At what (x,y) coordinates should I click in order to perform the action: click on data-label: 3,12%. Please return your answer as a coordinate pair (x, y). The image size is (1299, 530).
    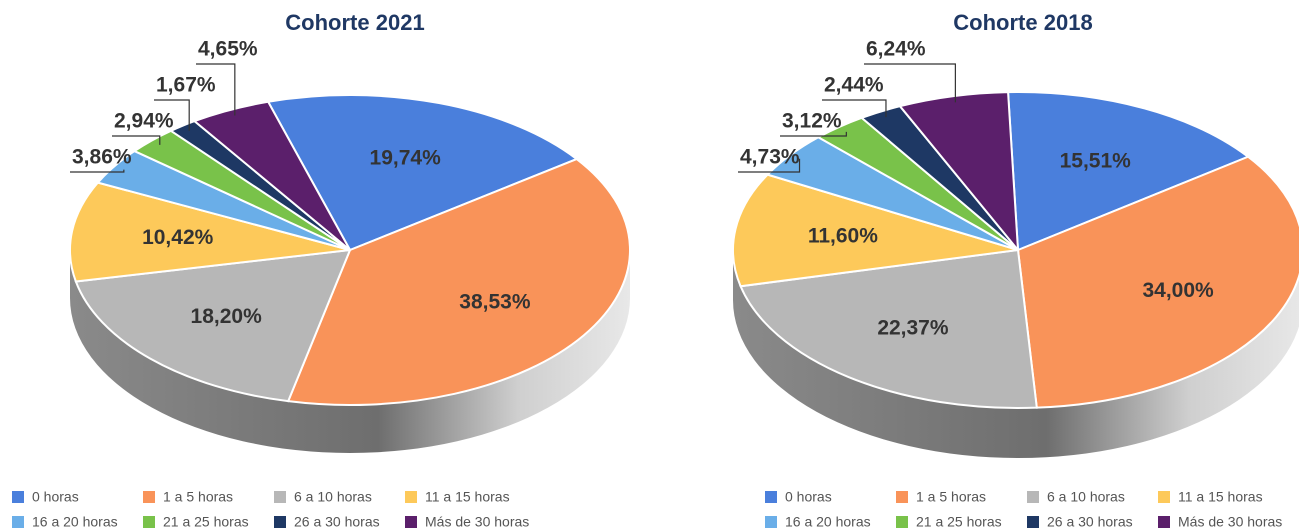
    Looking at the image, I should click on (812, 121).